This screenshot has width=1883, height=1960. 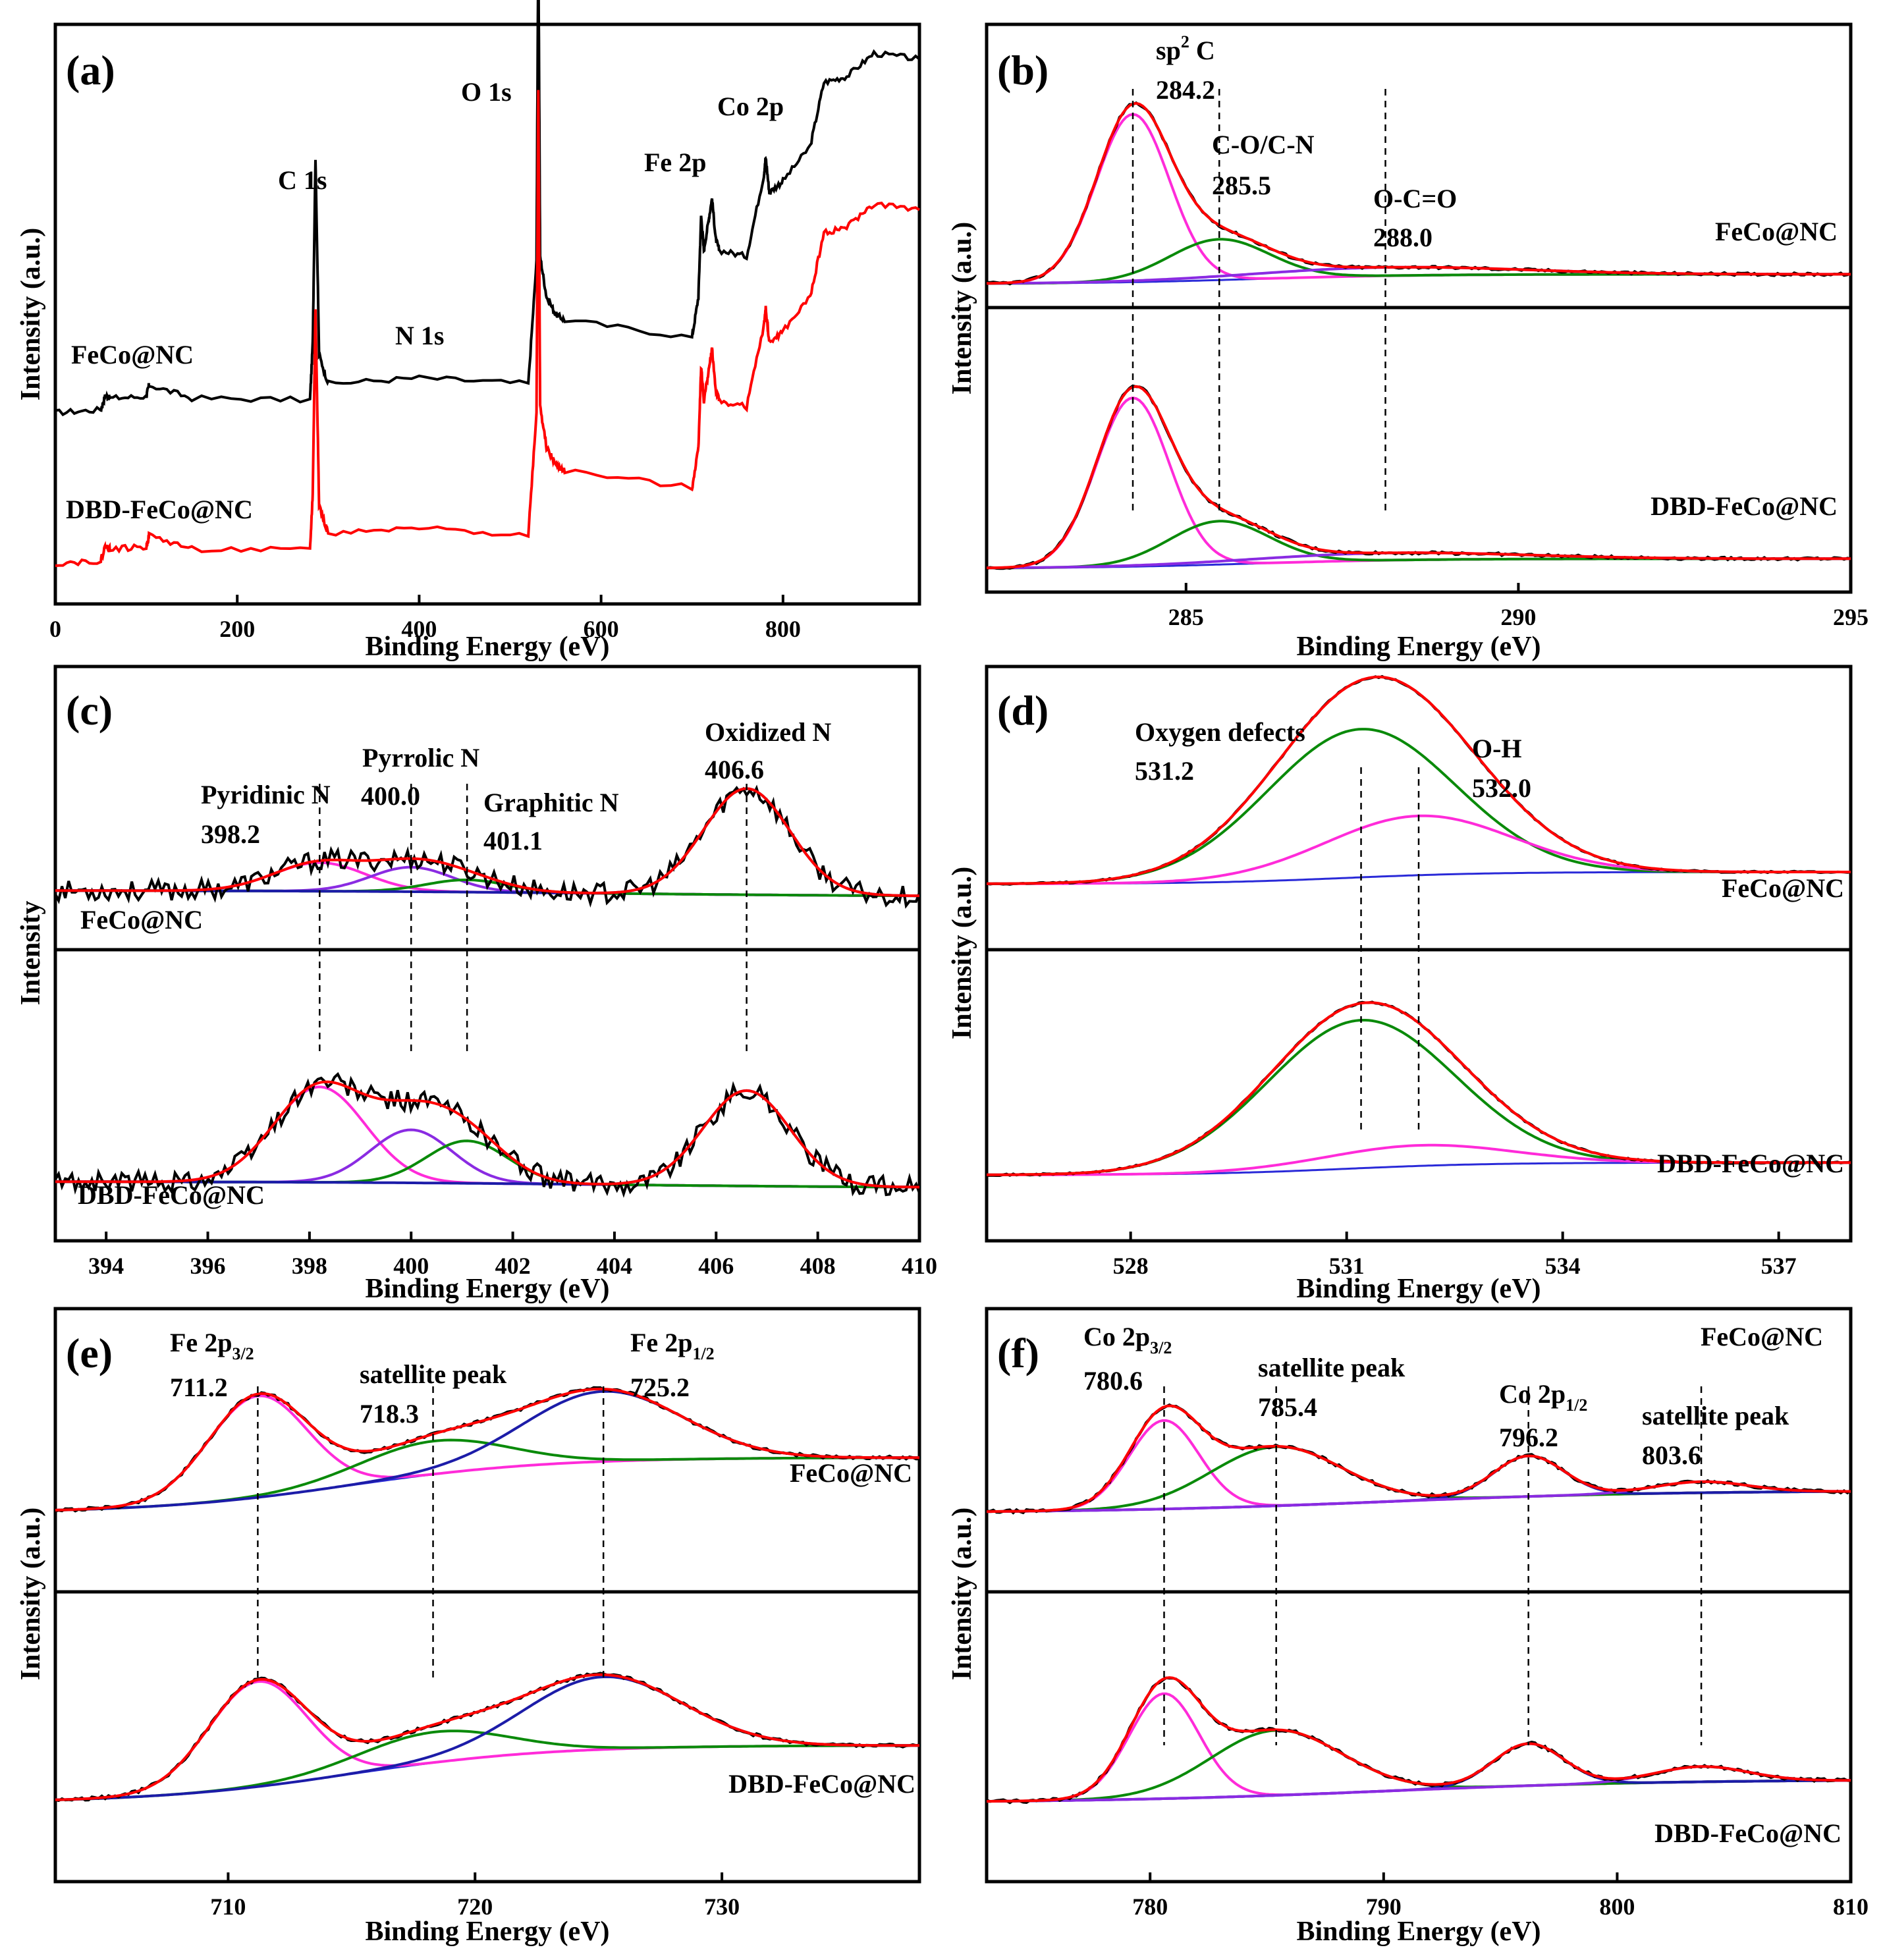 I want to click on x-tick-label: 810, so click(x=1851, y=1906).